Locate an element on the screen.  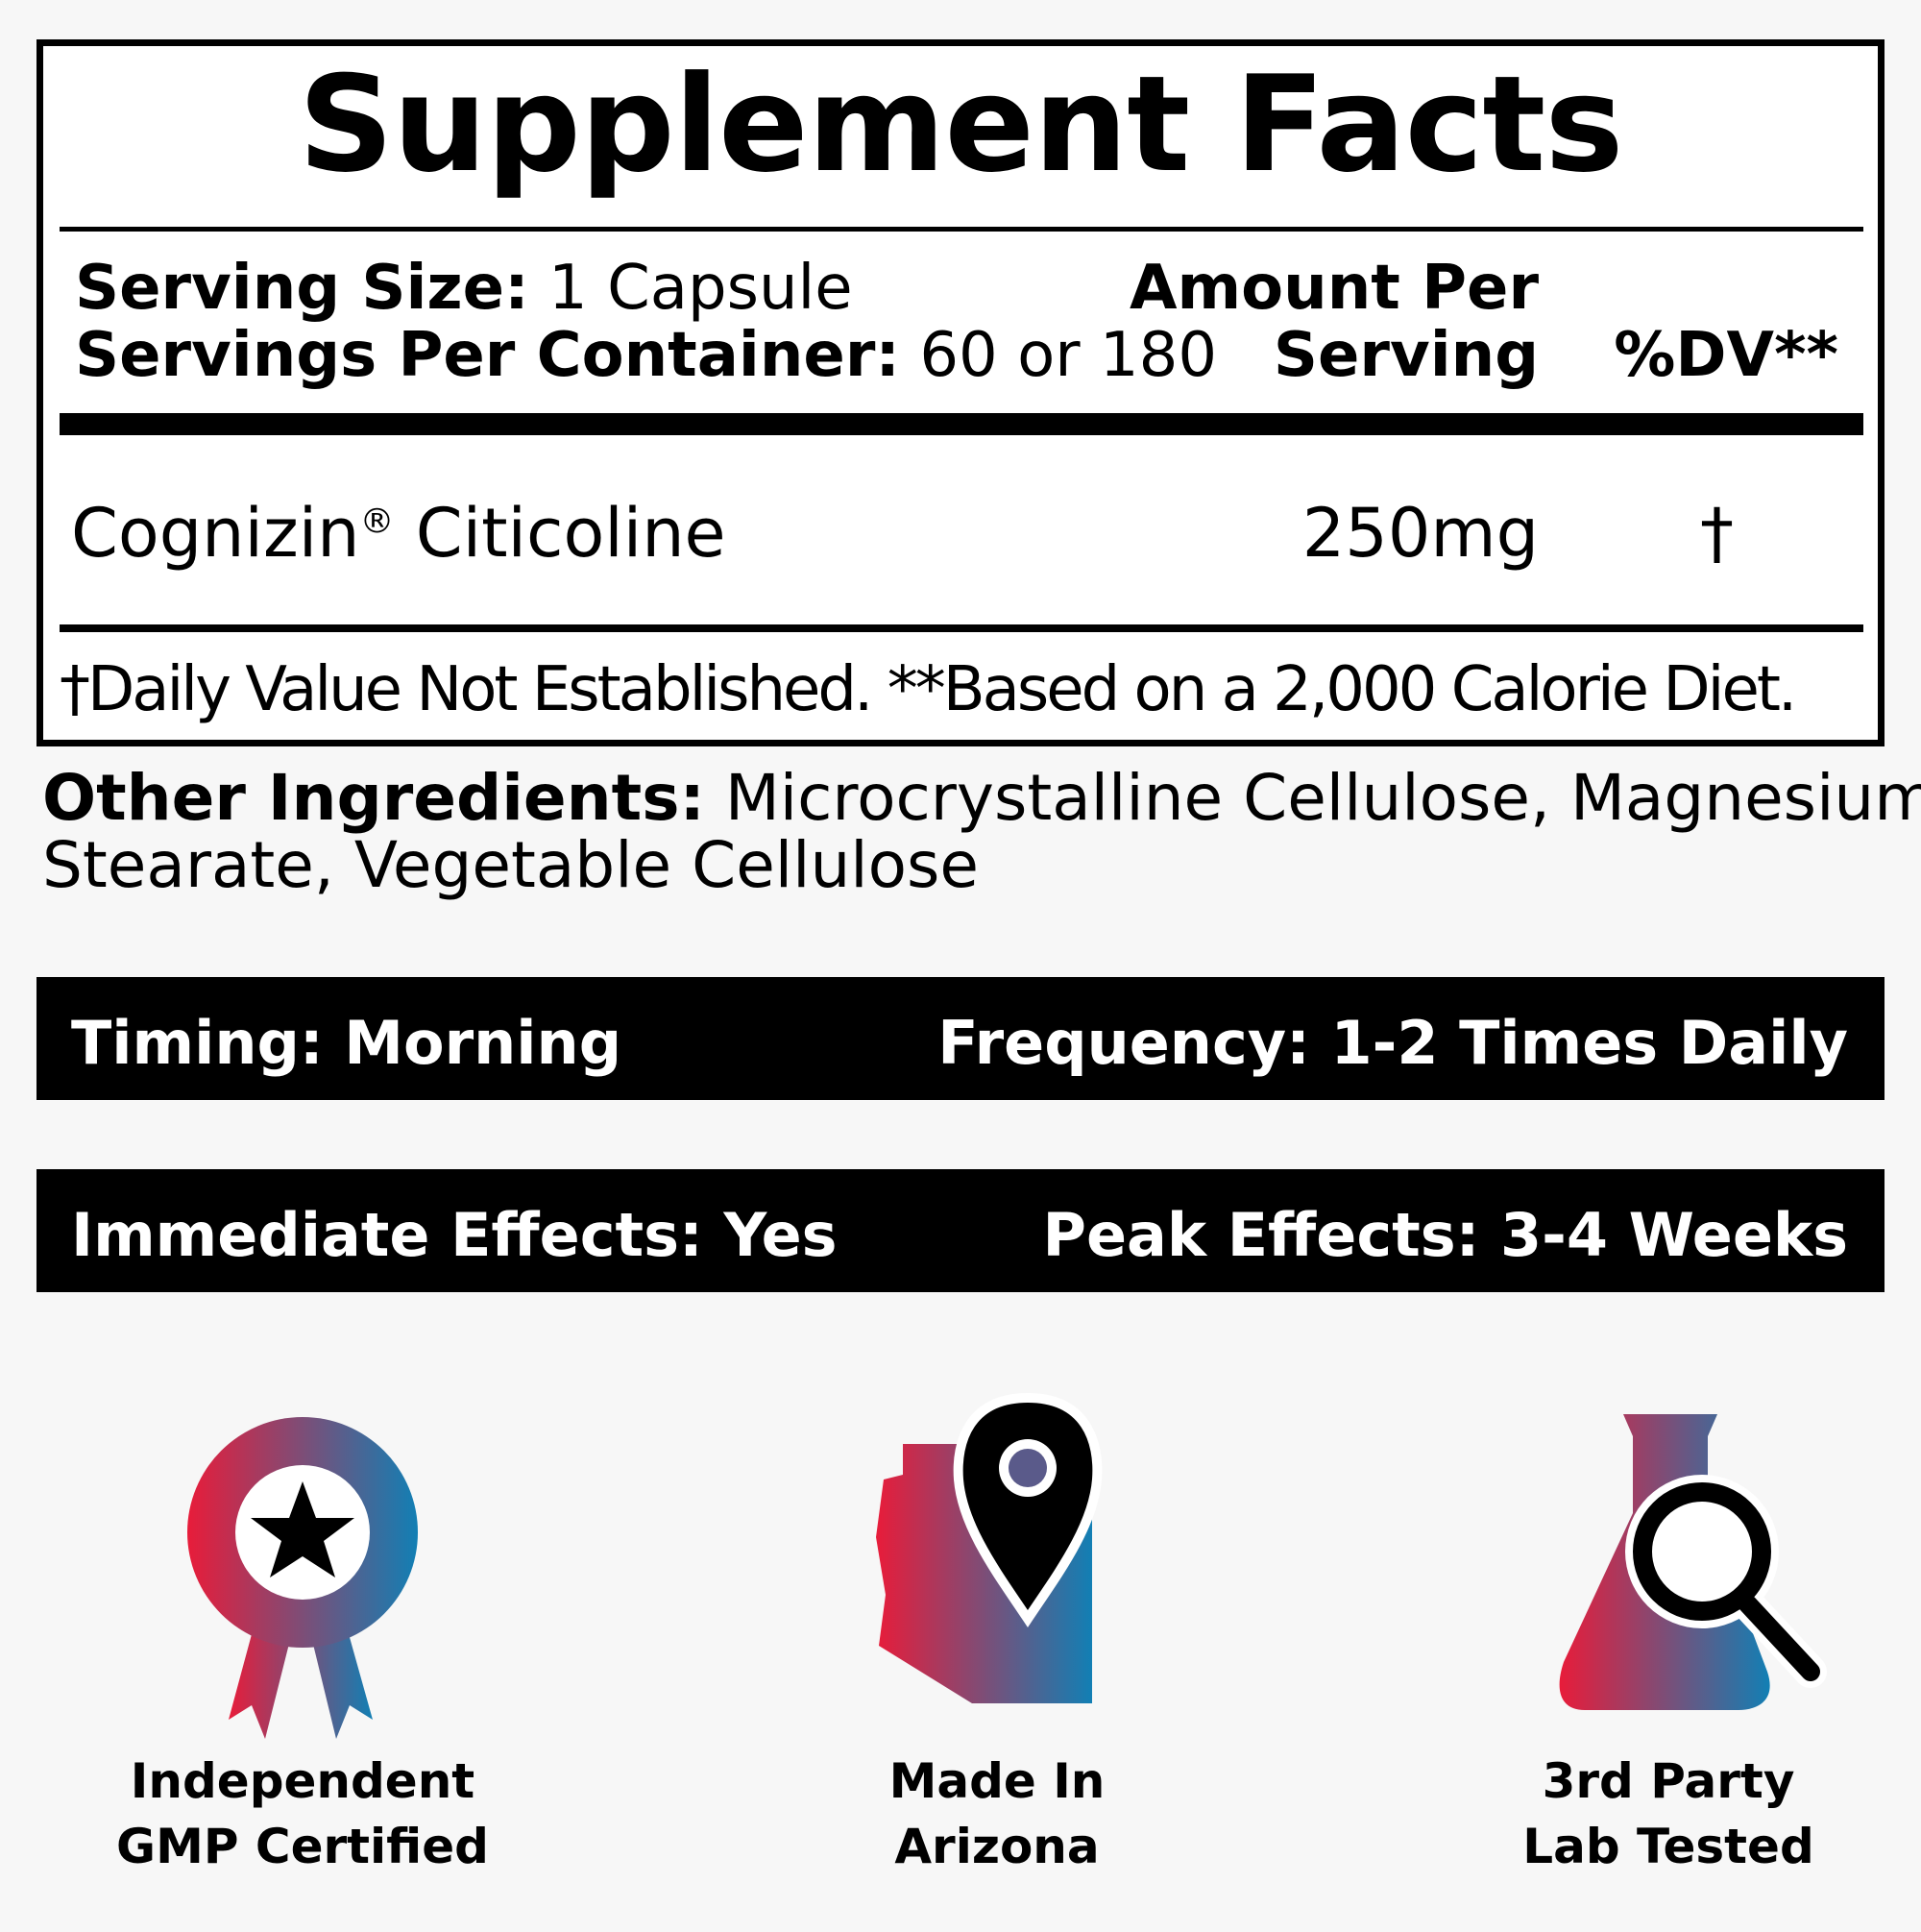
ingredient-name: Cognizin® Citicoline is located at coordinates (398, 534).